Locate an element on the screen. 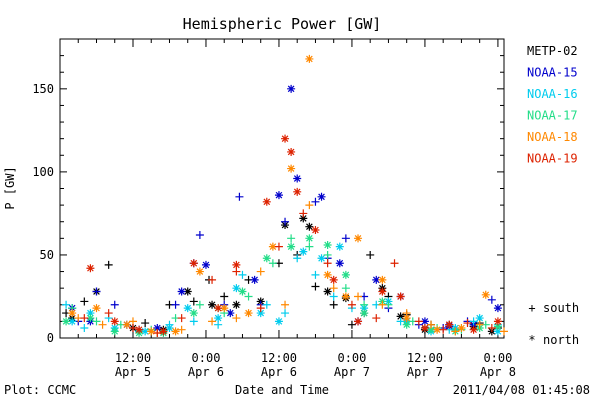  legend-entry: NOAA-15 is located at coordinates (552, 73).